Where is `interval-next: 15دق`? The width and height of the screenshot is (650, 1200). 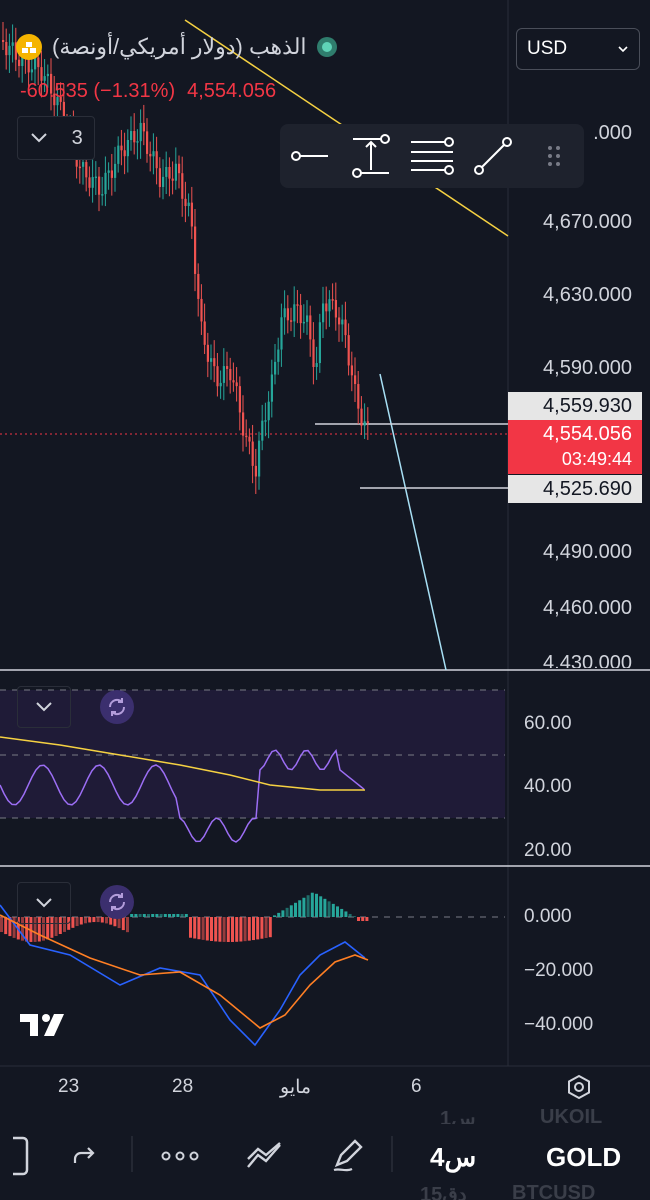 interval-next: 15دق is located at coordinates (443, 1192).